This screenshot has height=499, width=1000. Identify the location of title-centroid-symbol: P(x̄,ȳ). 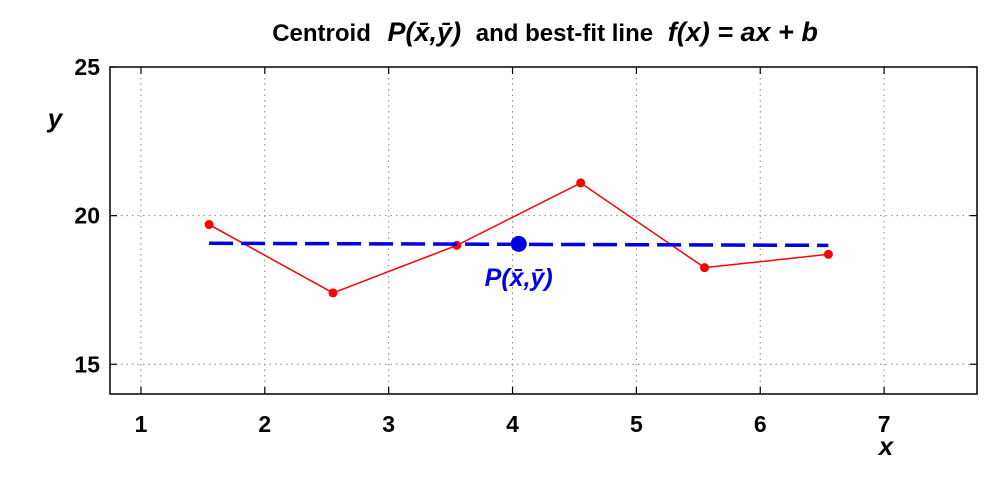
(425, 32).